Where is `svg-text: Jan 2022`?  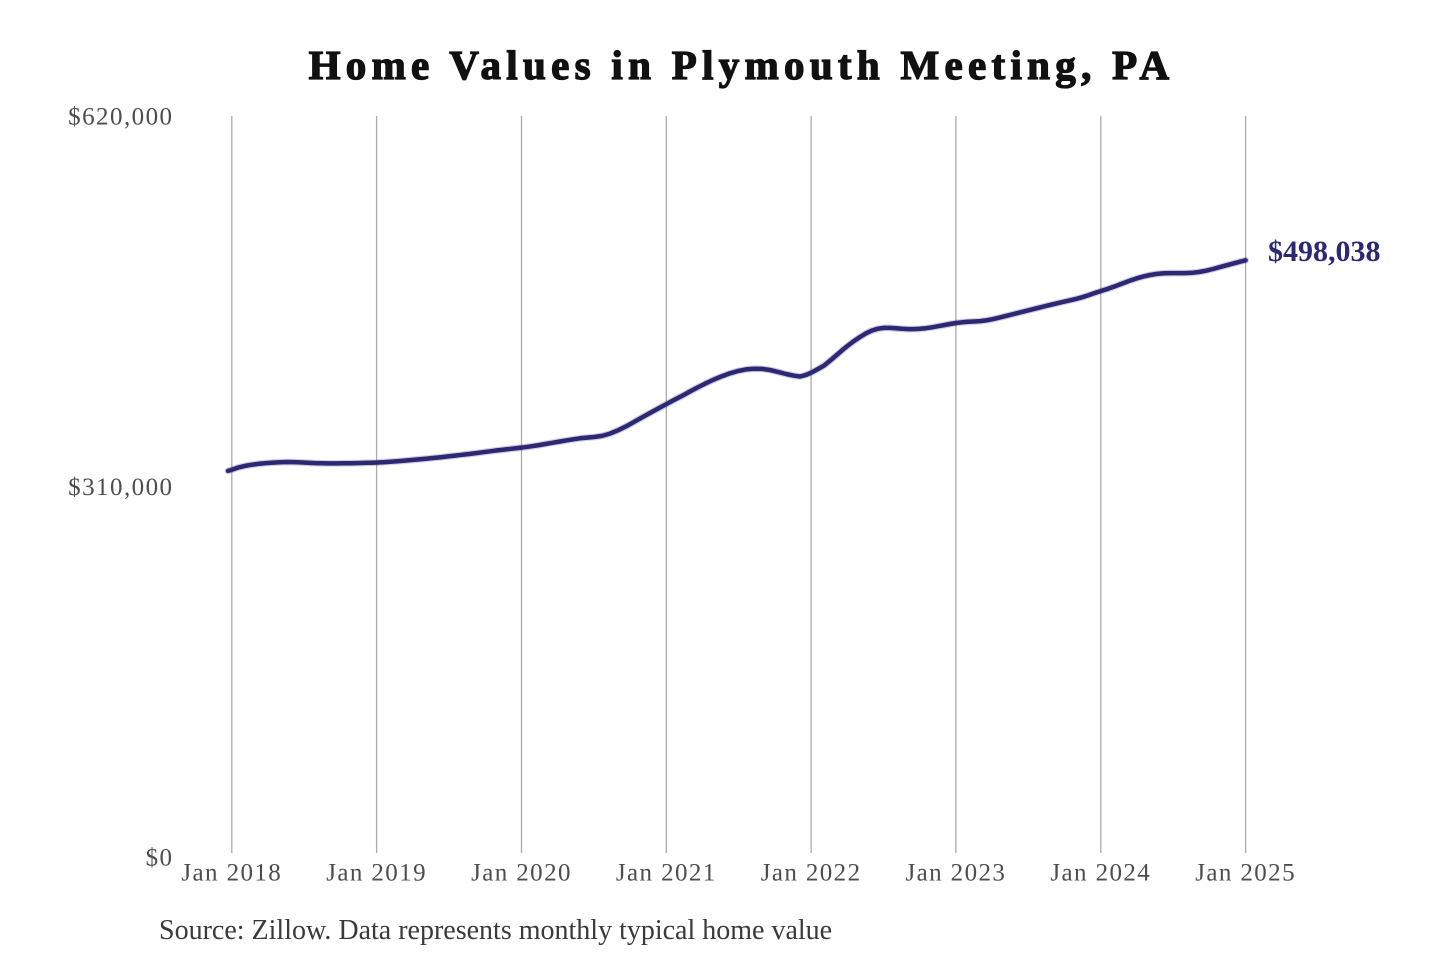
svg-text: Jan 2022 is located at coordinates (811, 873).